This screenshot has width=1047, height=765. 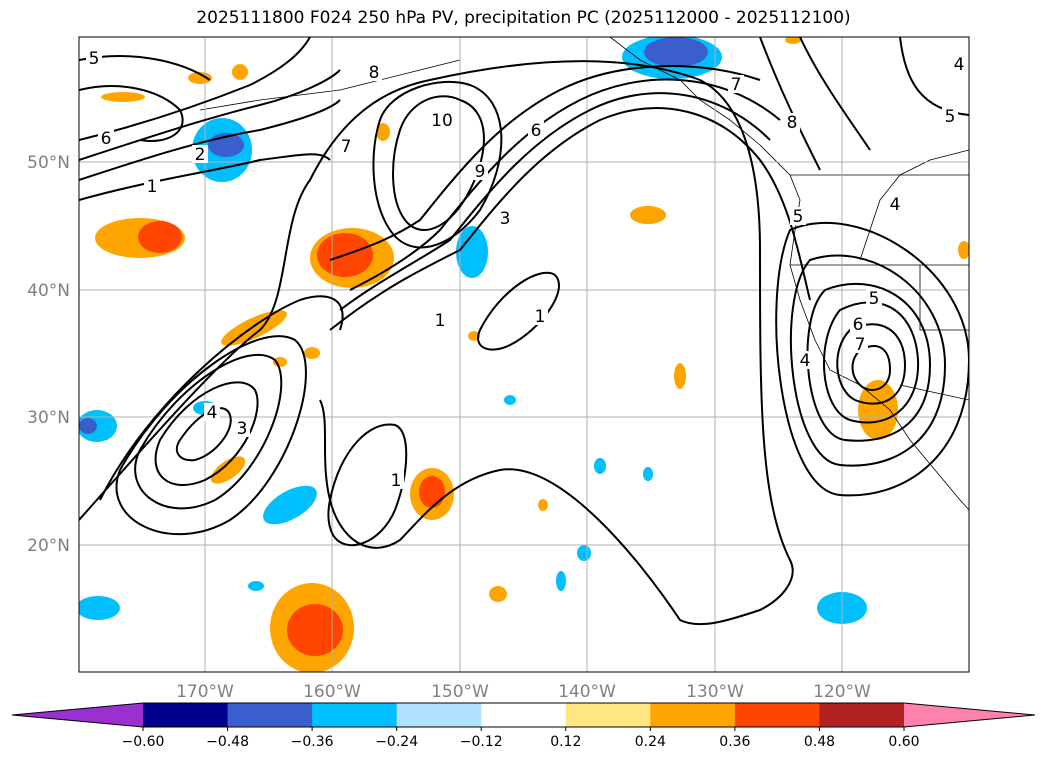 What do you see at coordinates (480, 172) in the screenshot?
I see `contour-label: 9` at bounding box center [480, 172].